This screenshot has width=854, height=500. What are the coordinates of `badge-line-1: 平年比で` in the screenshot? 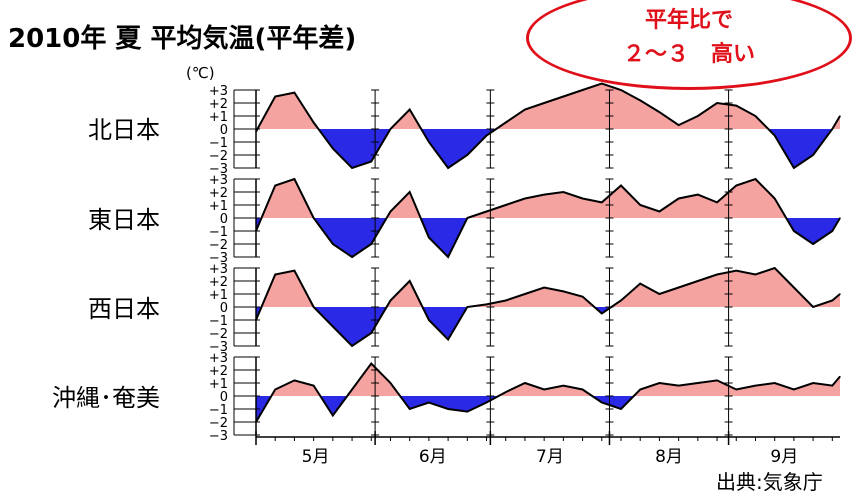 It's located at (688, 20).